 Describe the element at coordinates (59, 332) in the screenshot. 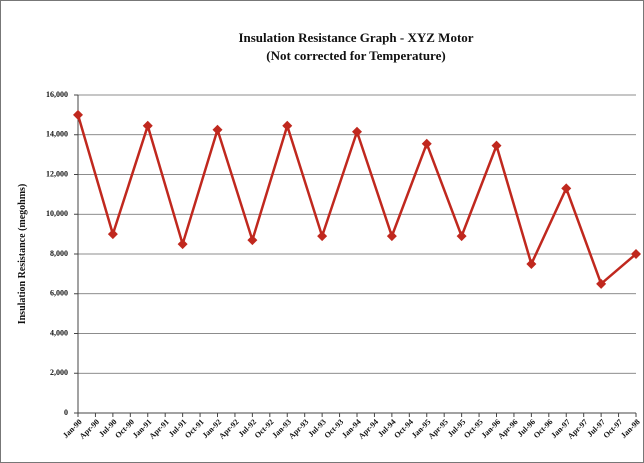

I see `y-tick-label: 4,000` at that location.